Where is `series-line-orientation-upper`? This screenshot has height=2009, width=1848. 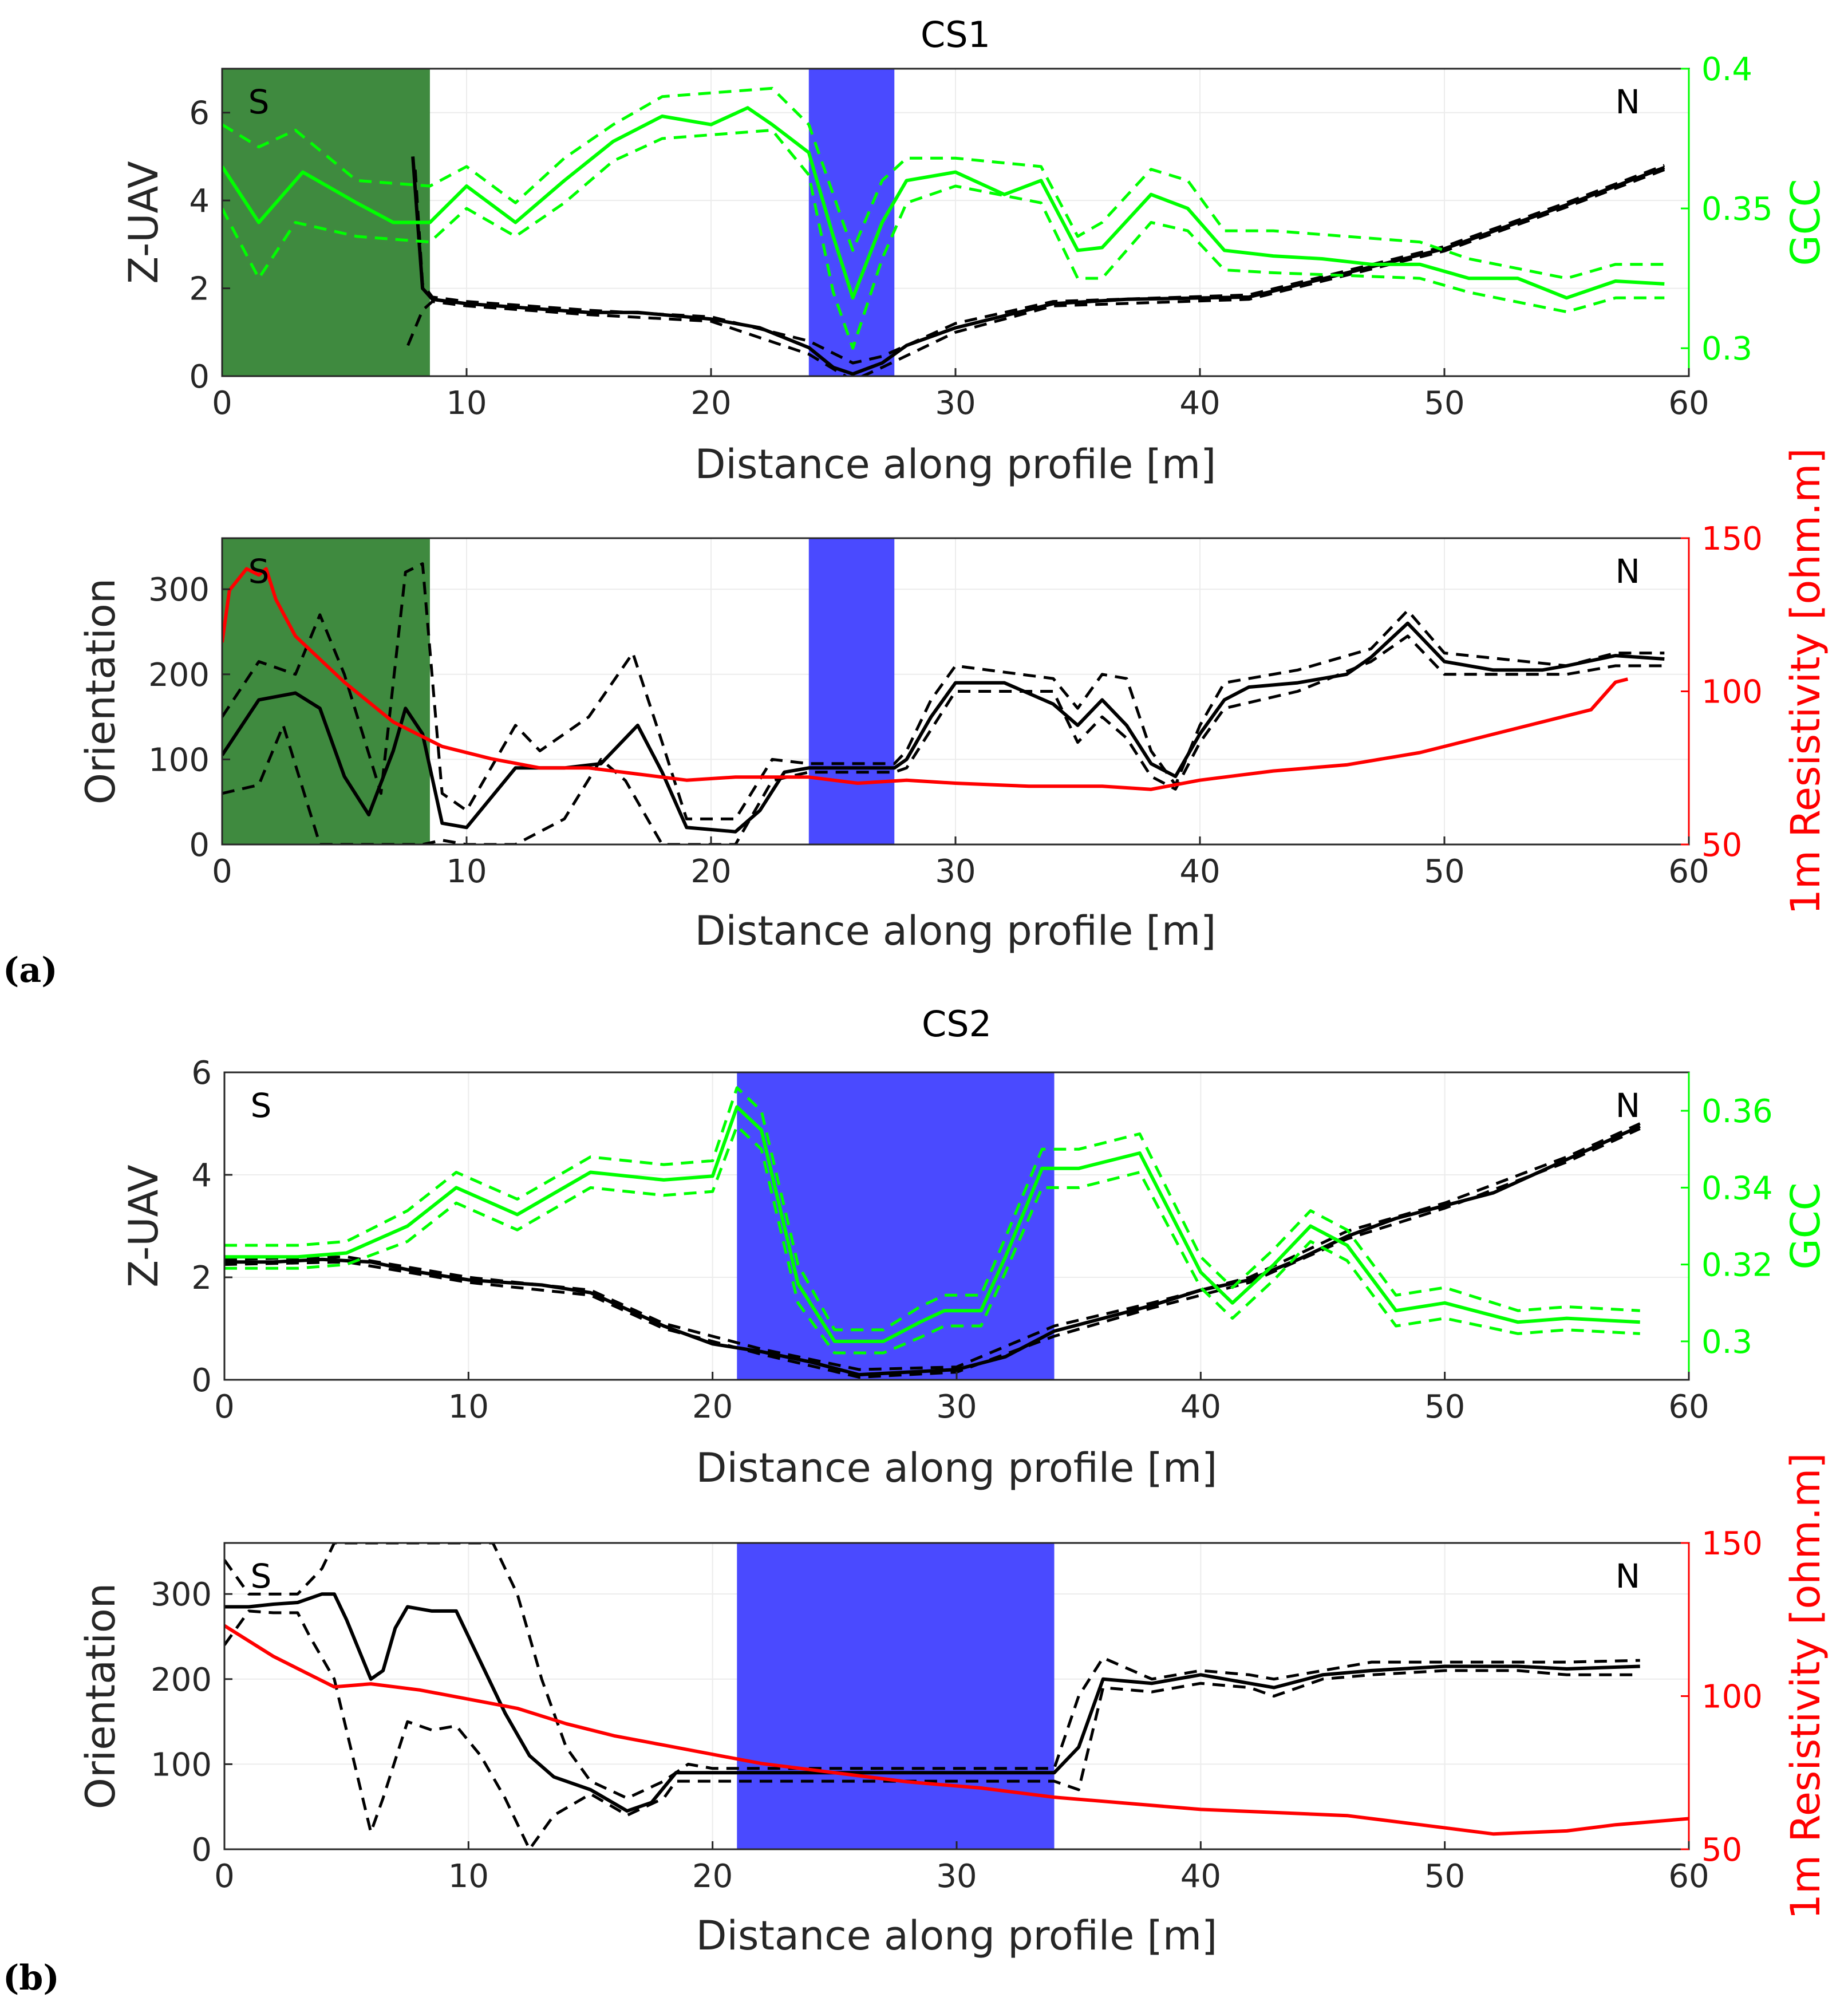 series-line-orientation-upper is located at coordinates (932, 1671).